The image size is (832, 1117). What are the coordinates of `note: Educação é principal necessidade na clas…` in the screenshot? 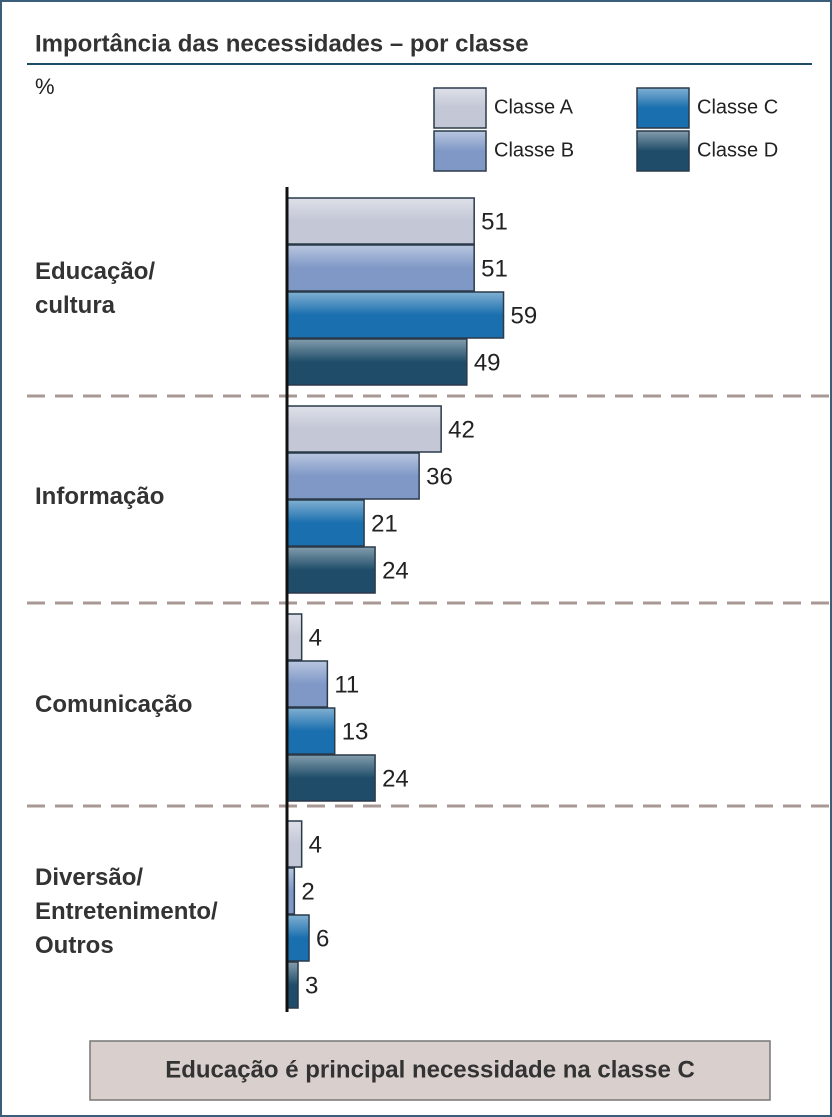 It's located at (430, 1069).